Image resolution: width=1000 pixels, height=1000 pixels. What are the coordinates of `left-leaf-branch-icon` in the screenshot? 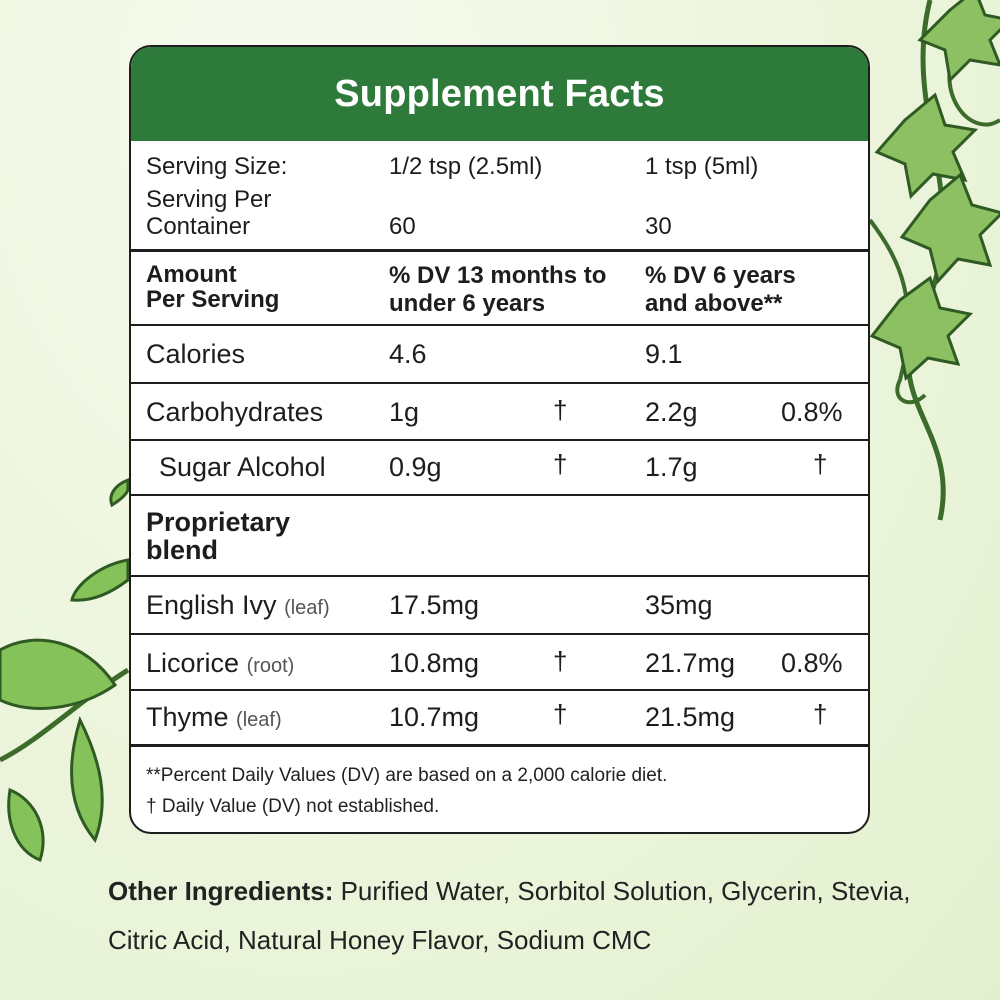 It's located at (65, 669).